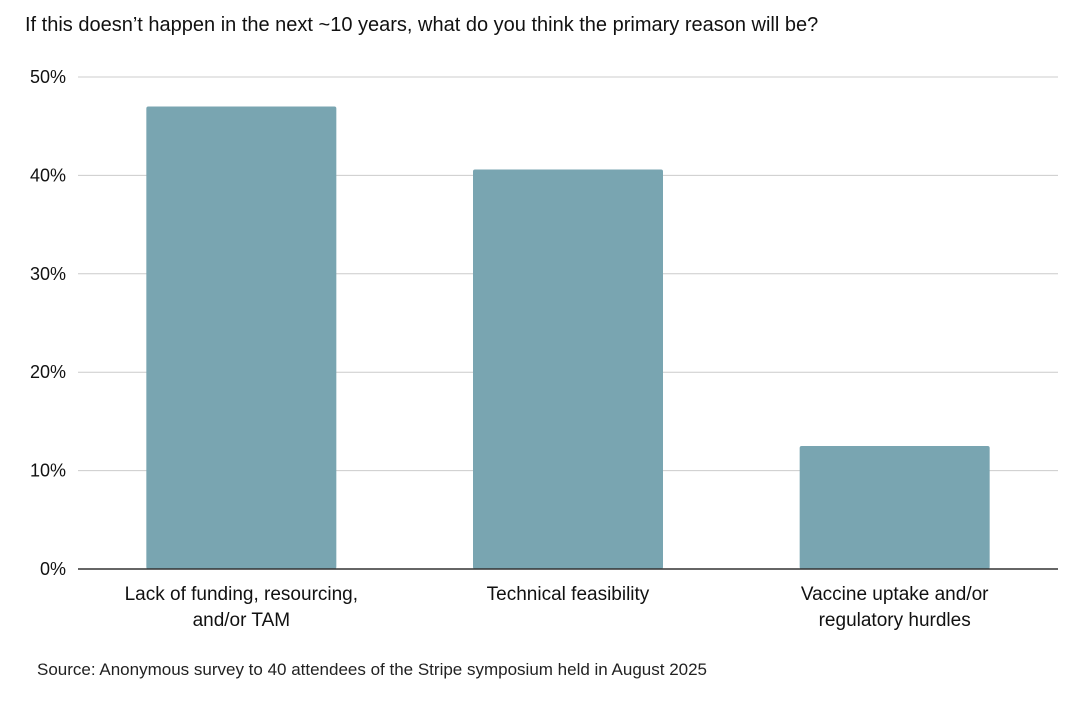  What do you see at coordinates (48, 372) in the screenshot?
I see `y-tick-label: 20%` at bounding box center [48, 372].